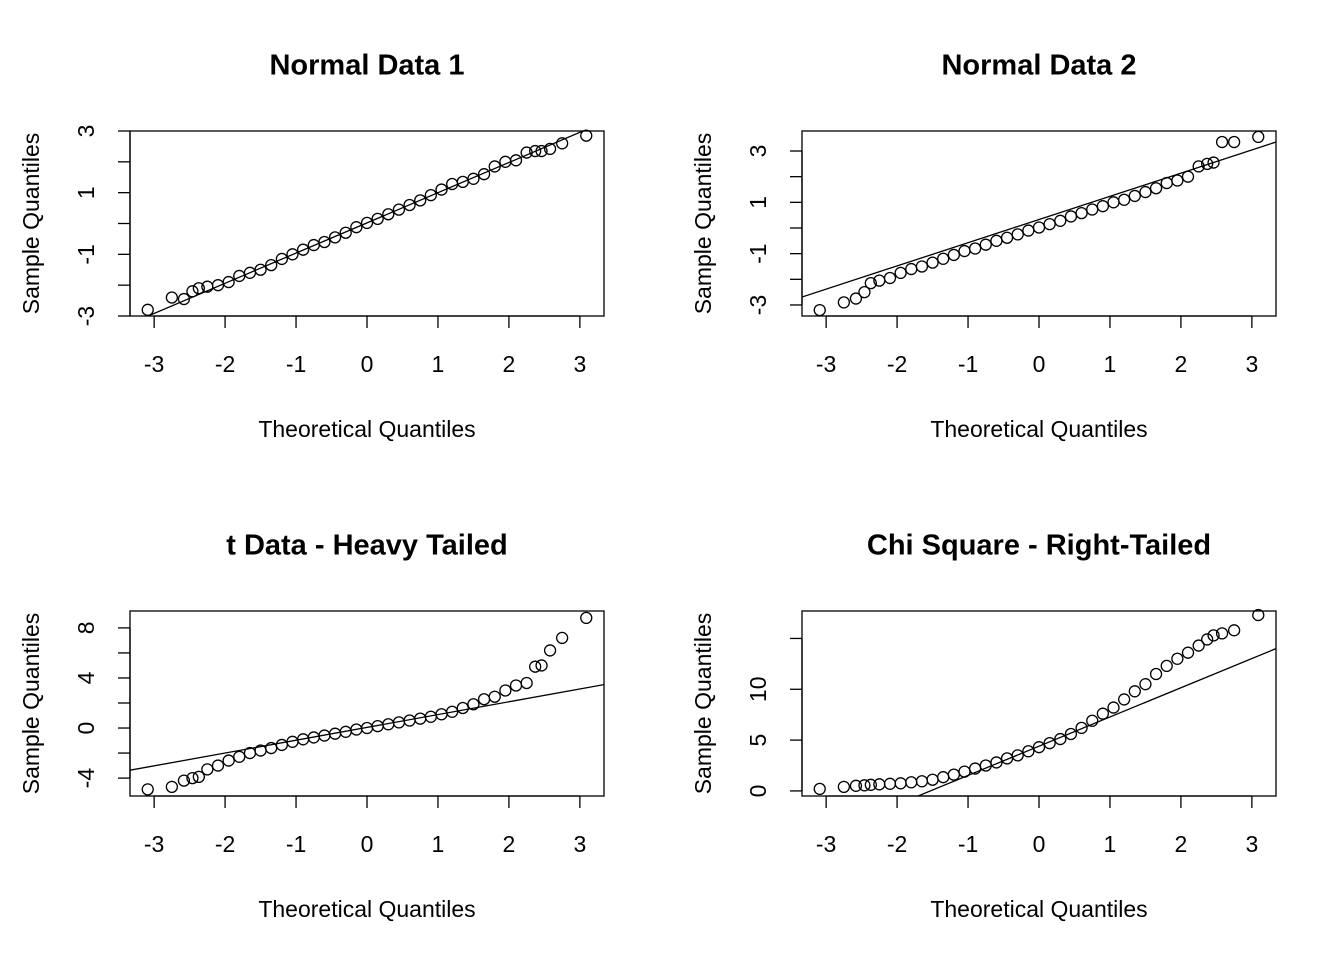 Image resolution: width=1344 pixels, height=960 pixels. What do you see at coordinates (438, 364) in the screenshot?
I see `x-tick-label: 1` at bounding box center [438, 364].